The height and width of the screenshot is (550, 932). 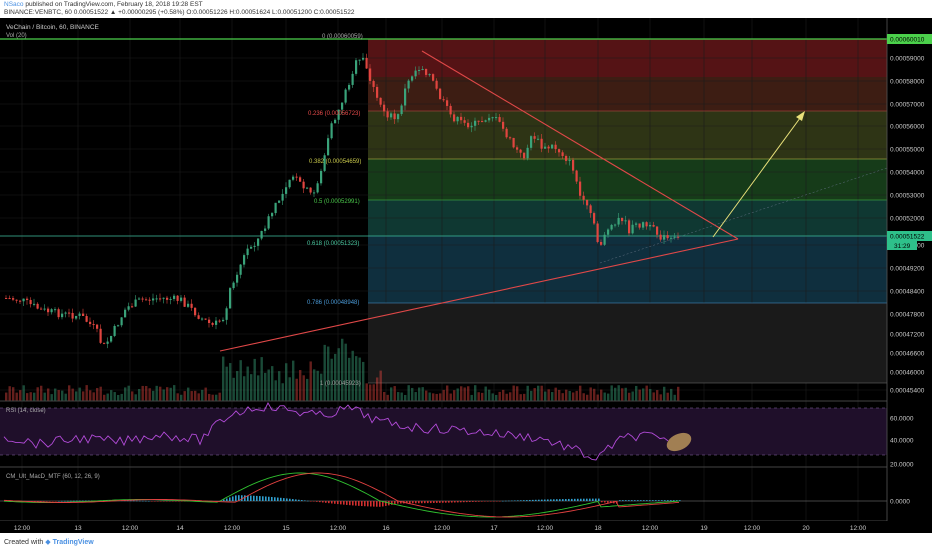 What do you see at coordinates (334, 114) in the screenshot?
I see `fib-label-0236: 0.236 (0.00056723)` at bounding box center [334, 114].